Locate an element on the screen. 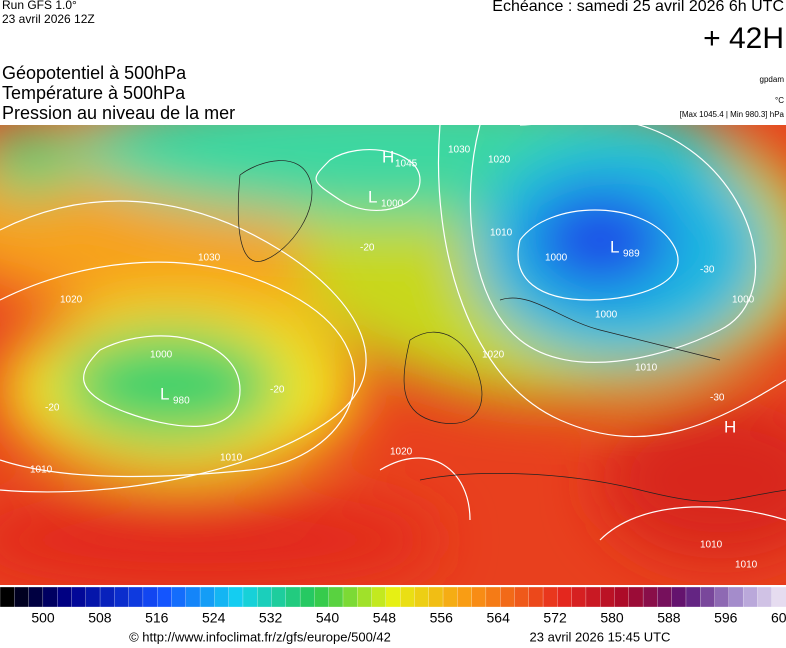 The image size is (786, 648). scale-label: 596 is located at coordinates (726, 618).